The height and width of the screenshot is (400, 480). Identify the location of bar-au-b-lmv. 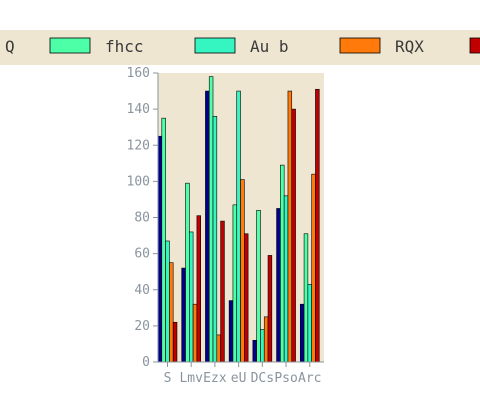
(191, 297).